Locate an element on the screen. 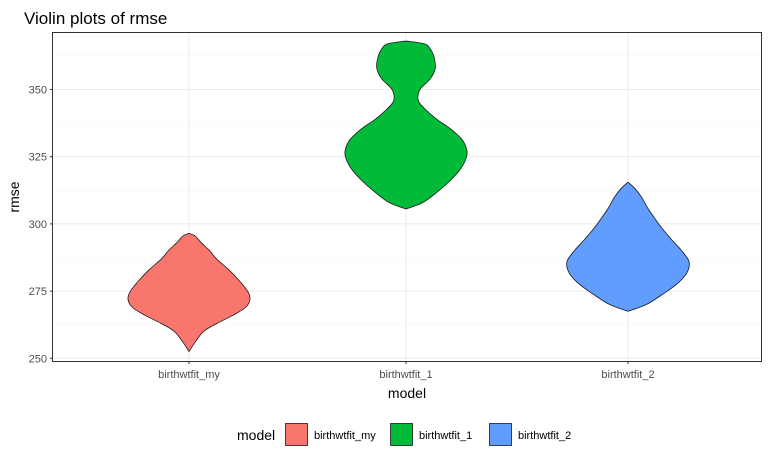 The height and width of the screenshot is (460, 768). y-axis: 250 275 300 325 350 is located at coordinates (41, 224).